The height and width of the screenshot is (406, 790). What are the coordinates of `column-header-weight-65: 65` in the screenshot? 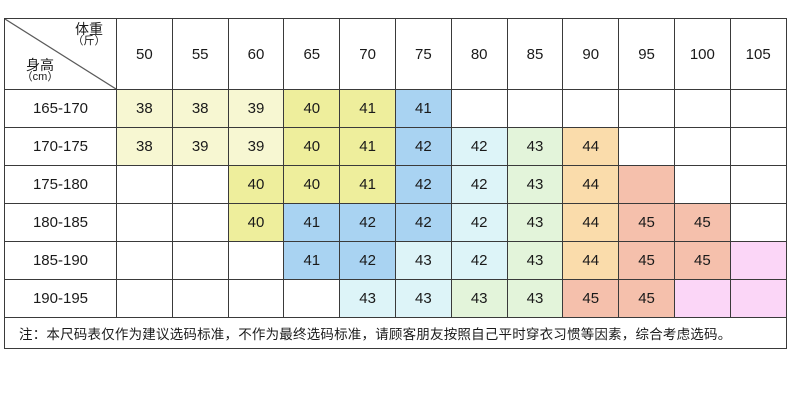 It's located at (312, 54).